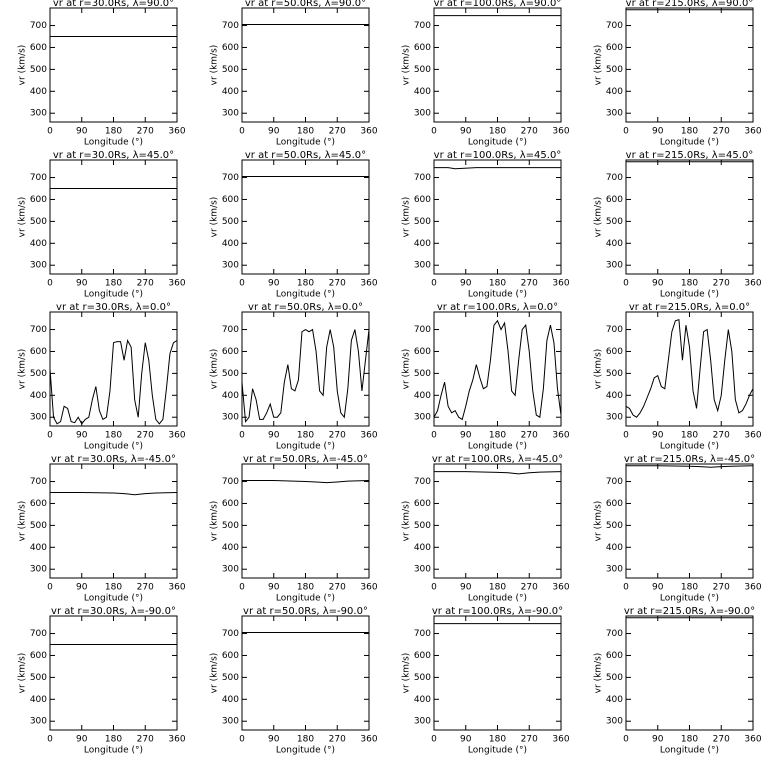  I want to click on chart-title: vr at r=215.0Rs, λ=0.0°, so click(689, 307).